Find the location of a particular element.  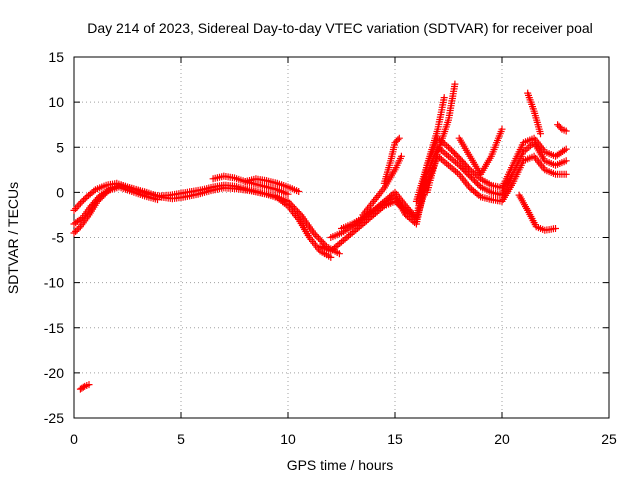

y-tick-label: 15 is located at coordinates (56, 57).